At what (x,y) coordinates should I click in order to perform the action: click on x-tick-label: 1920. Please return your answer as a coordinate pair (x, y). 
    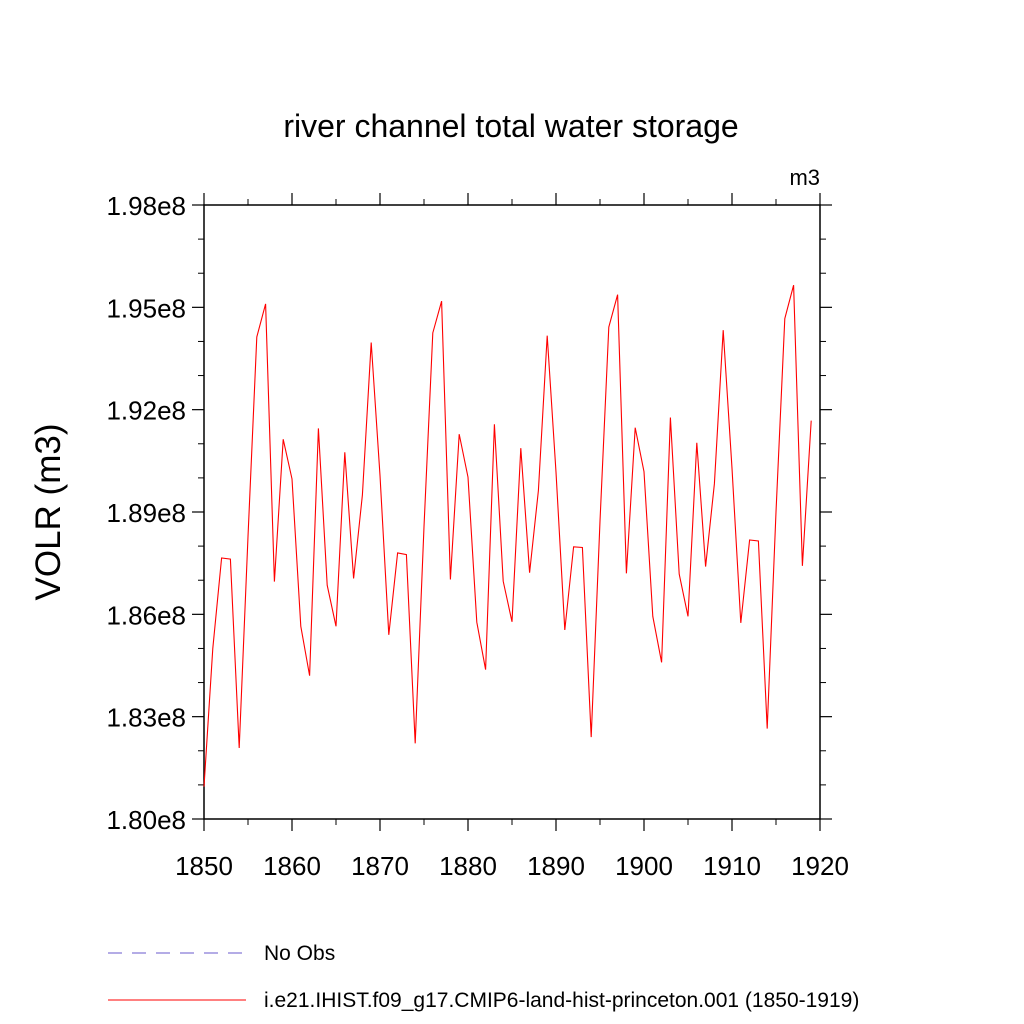
    Looking at the image, I should click on (820, 866).